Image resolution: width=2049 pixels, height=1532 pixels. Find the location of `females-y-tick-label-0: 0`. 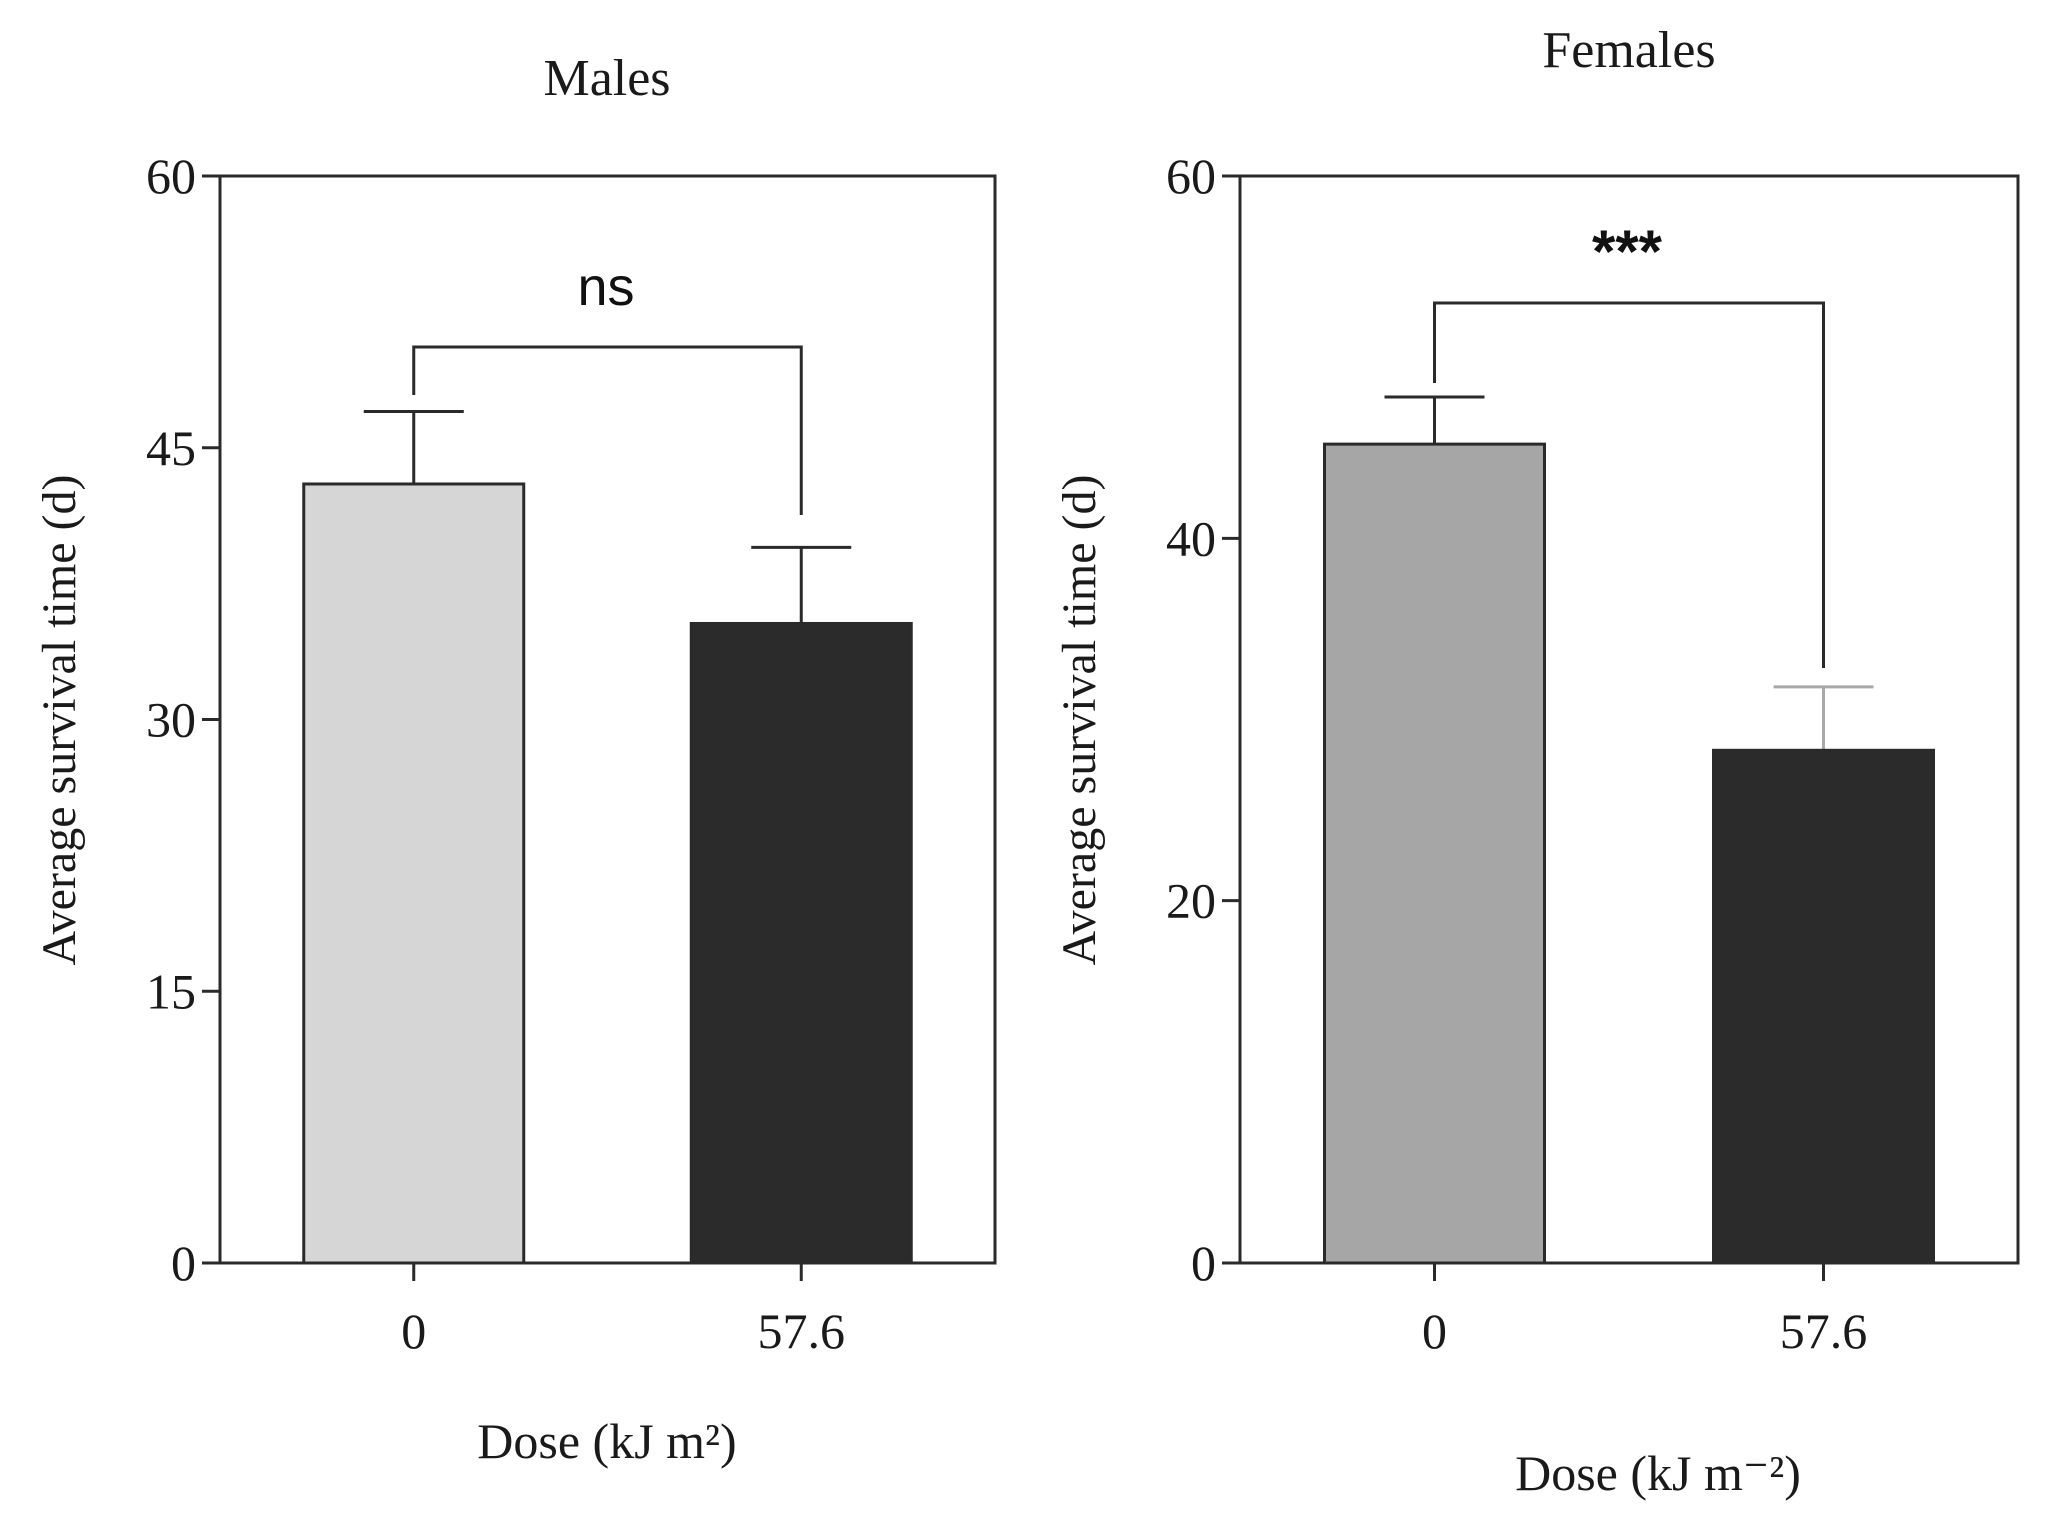

females-y-tick-label-0: 0 is located at coordinates (1203, 1263).